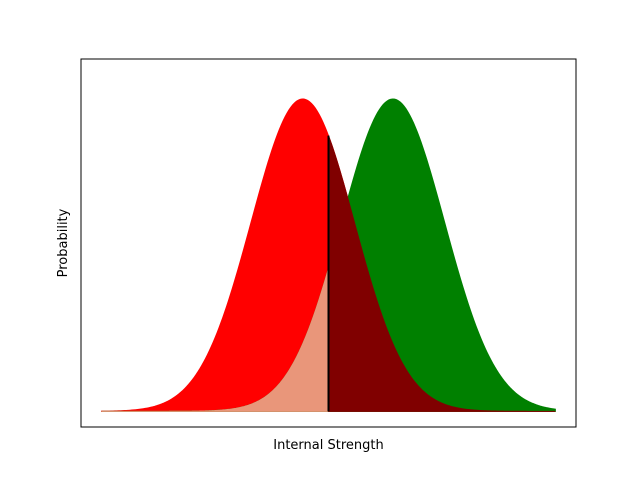  What do you see at coordinates (328, 445) in the screenshot?
I see `x-axis-label: Internal Strength` at bounding box center [328, 445].